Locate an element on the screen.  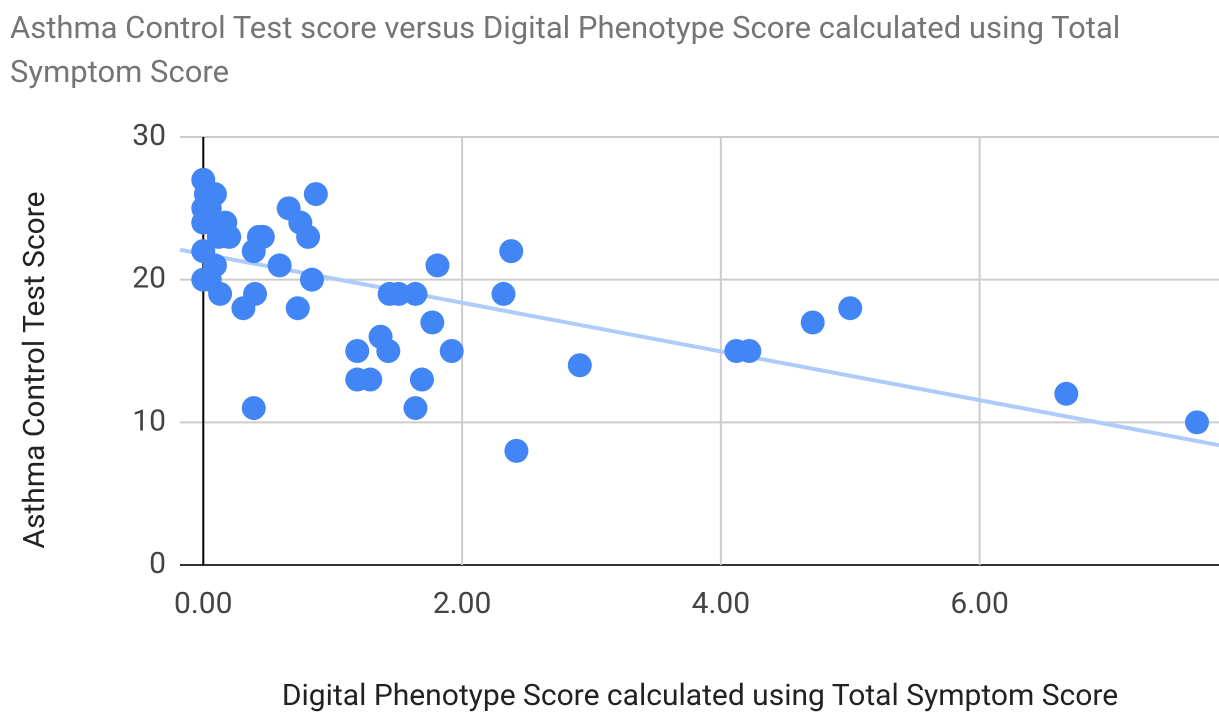
y-tick-label: 20 is located at coordinates (149, 278).